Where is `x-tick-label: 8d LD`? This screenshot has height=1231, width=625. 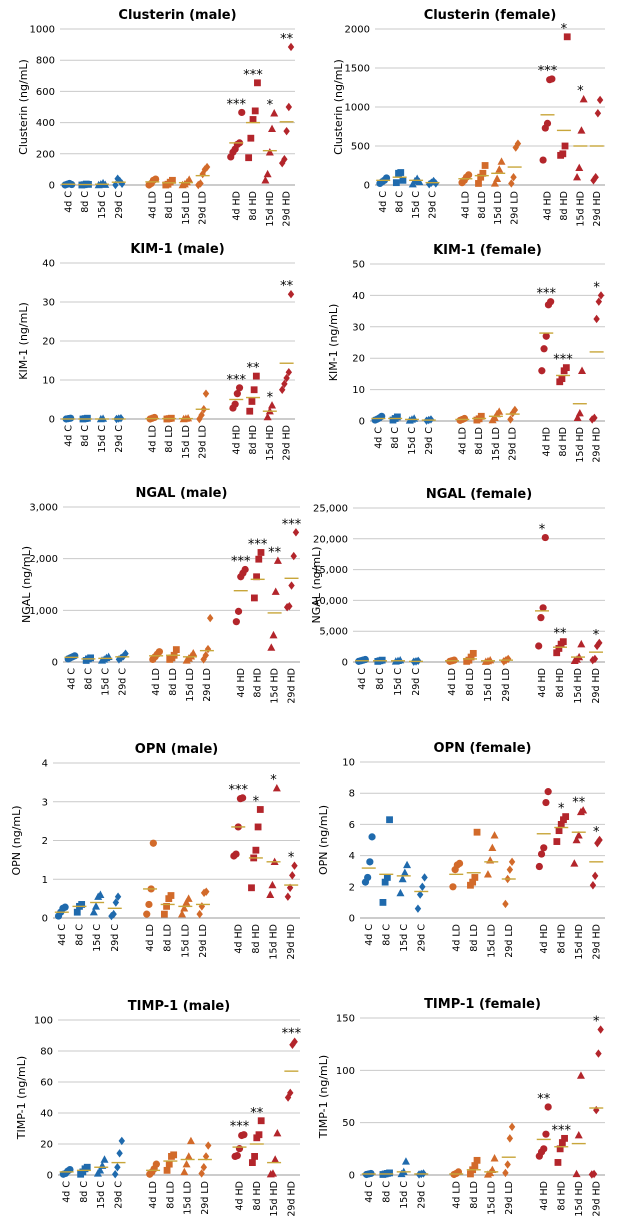 x-tick-label: 8d LD is located at coordinates (169, 205).